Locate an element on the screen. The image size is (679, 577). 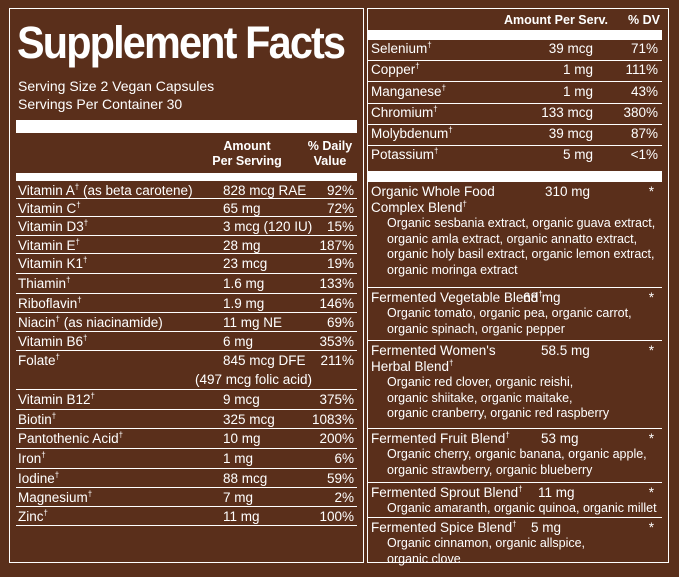
right-dv-header: % DV is located at coordinates (644, 20).